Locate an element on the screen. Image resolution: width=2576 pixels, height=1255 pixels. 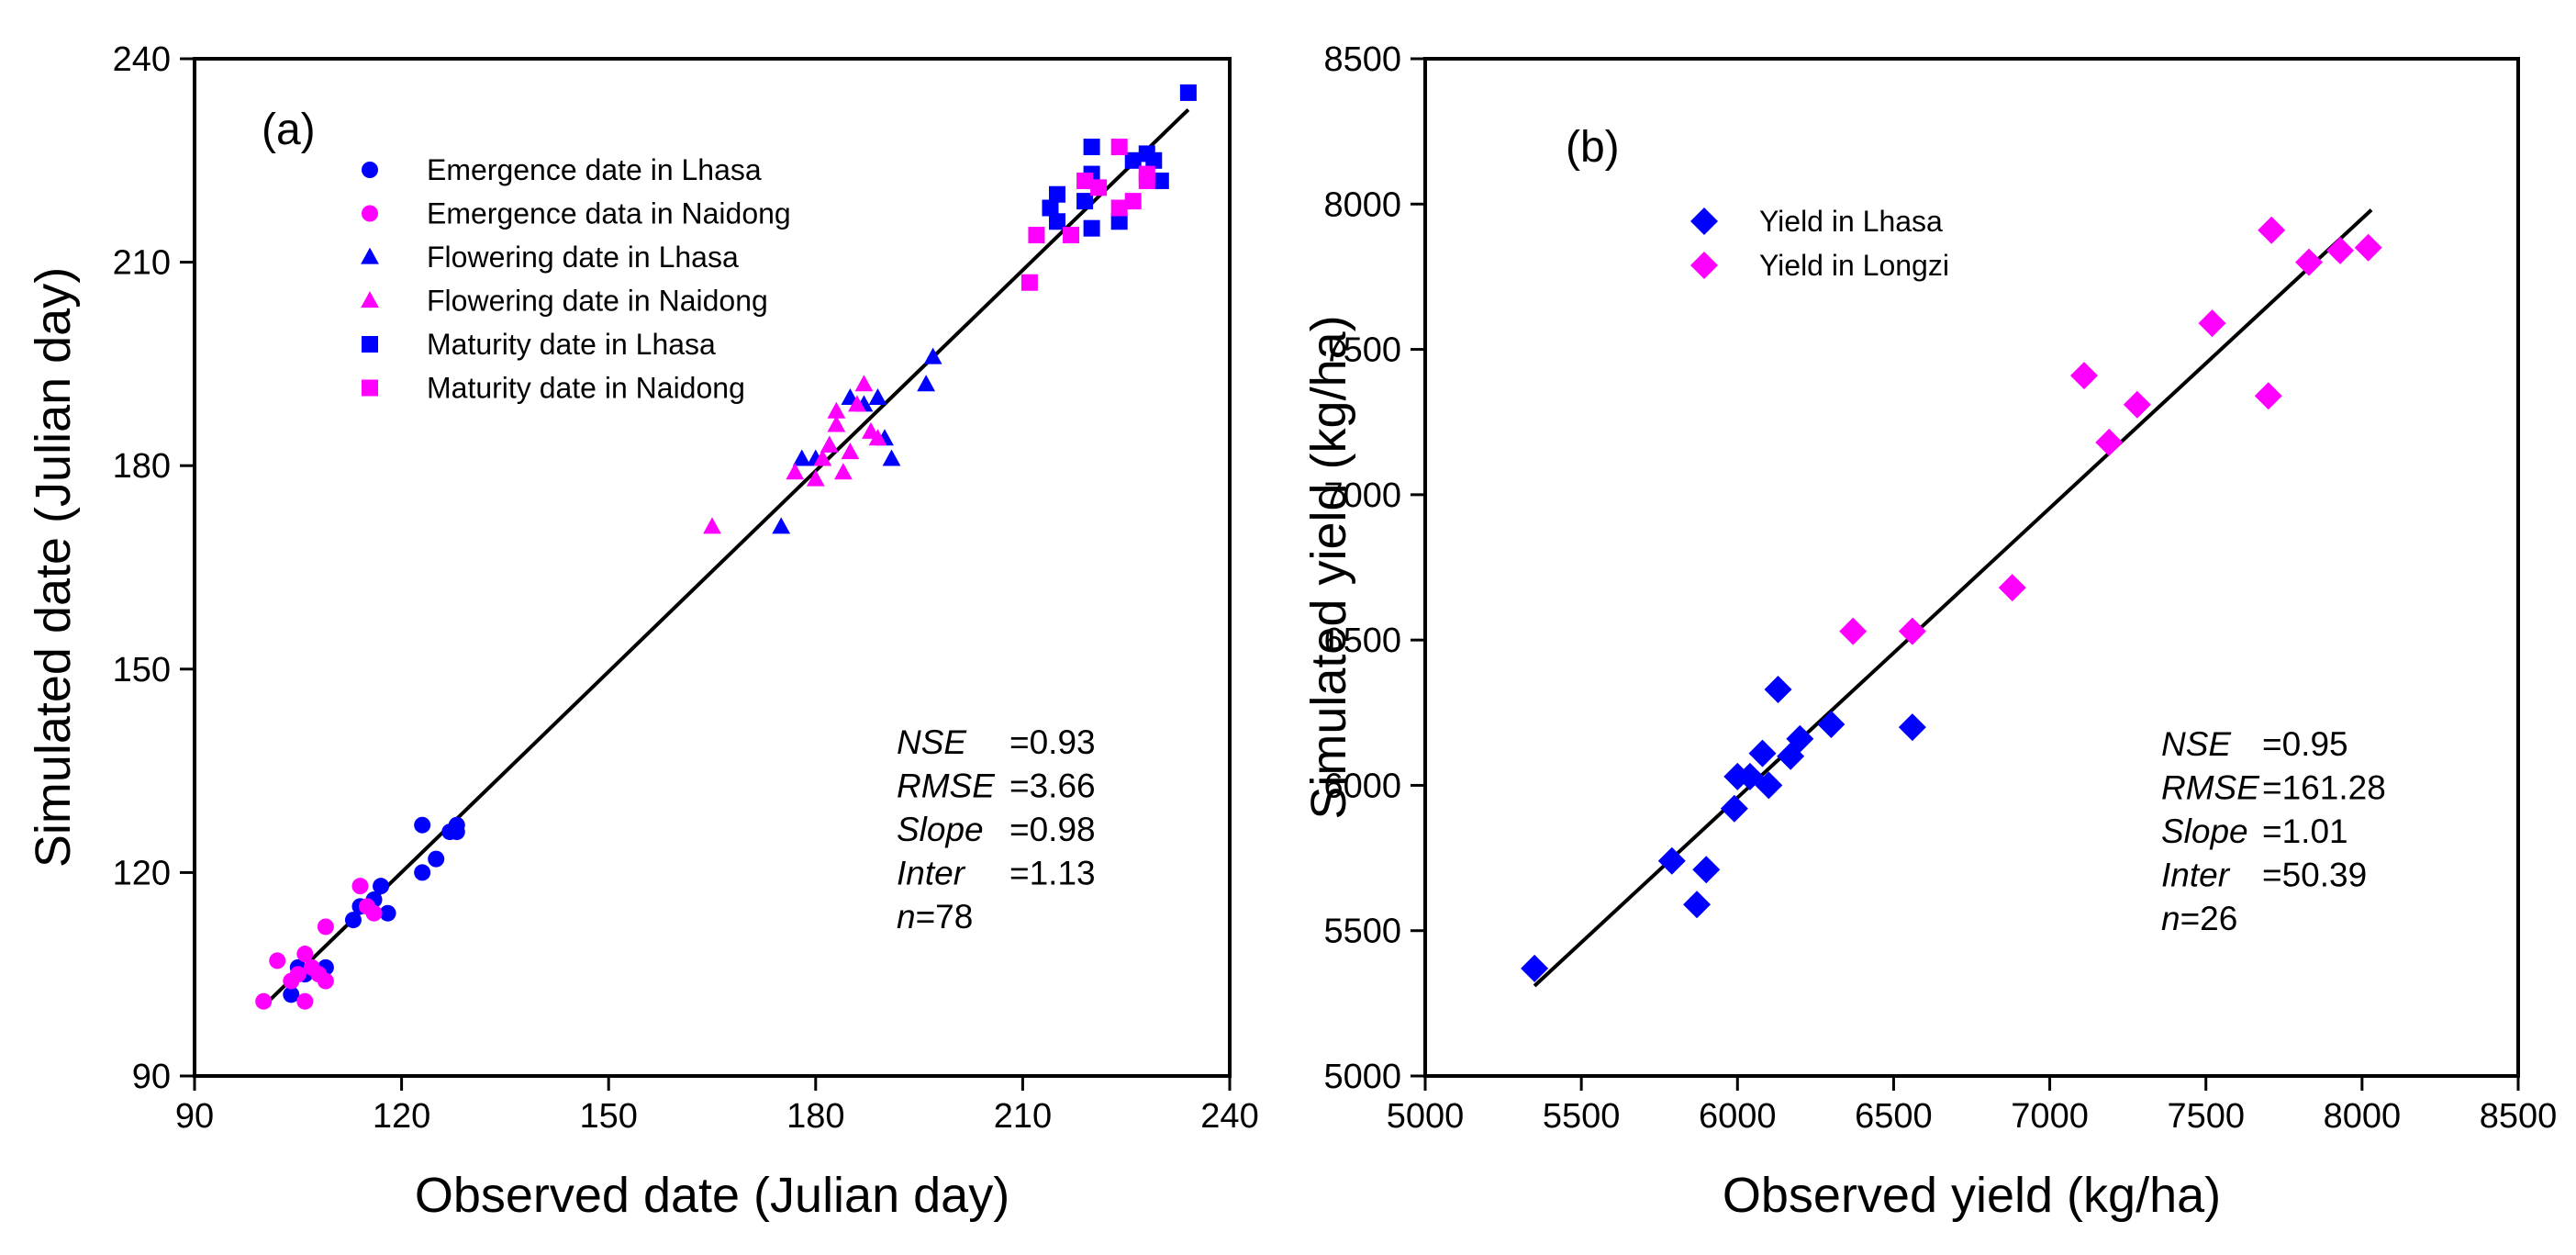
x-tick-label: 5000 is located at coordinates (1426, 1116).